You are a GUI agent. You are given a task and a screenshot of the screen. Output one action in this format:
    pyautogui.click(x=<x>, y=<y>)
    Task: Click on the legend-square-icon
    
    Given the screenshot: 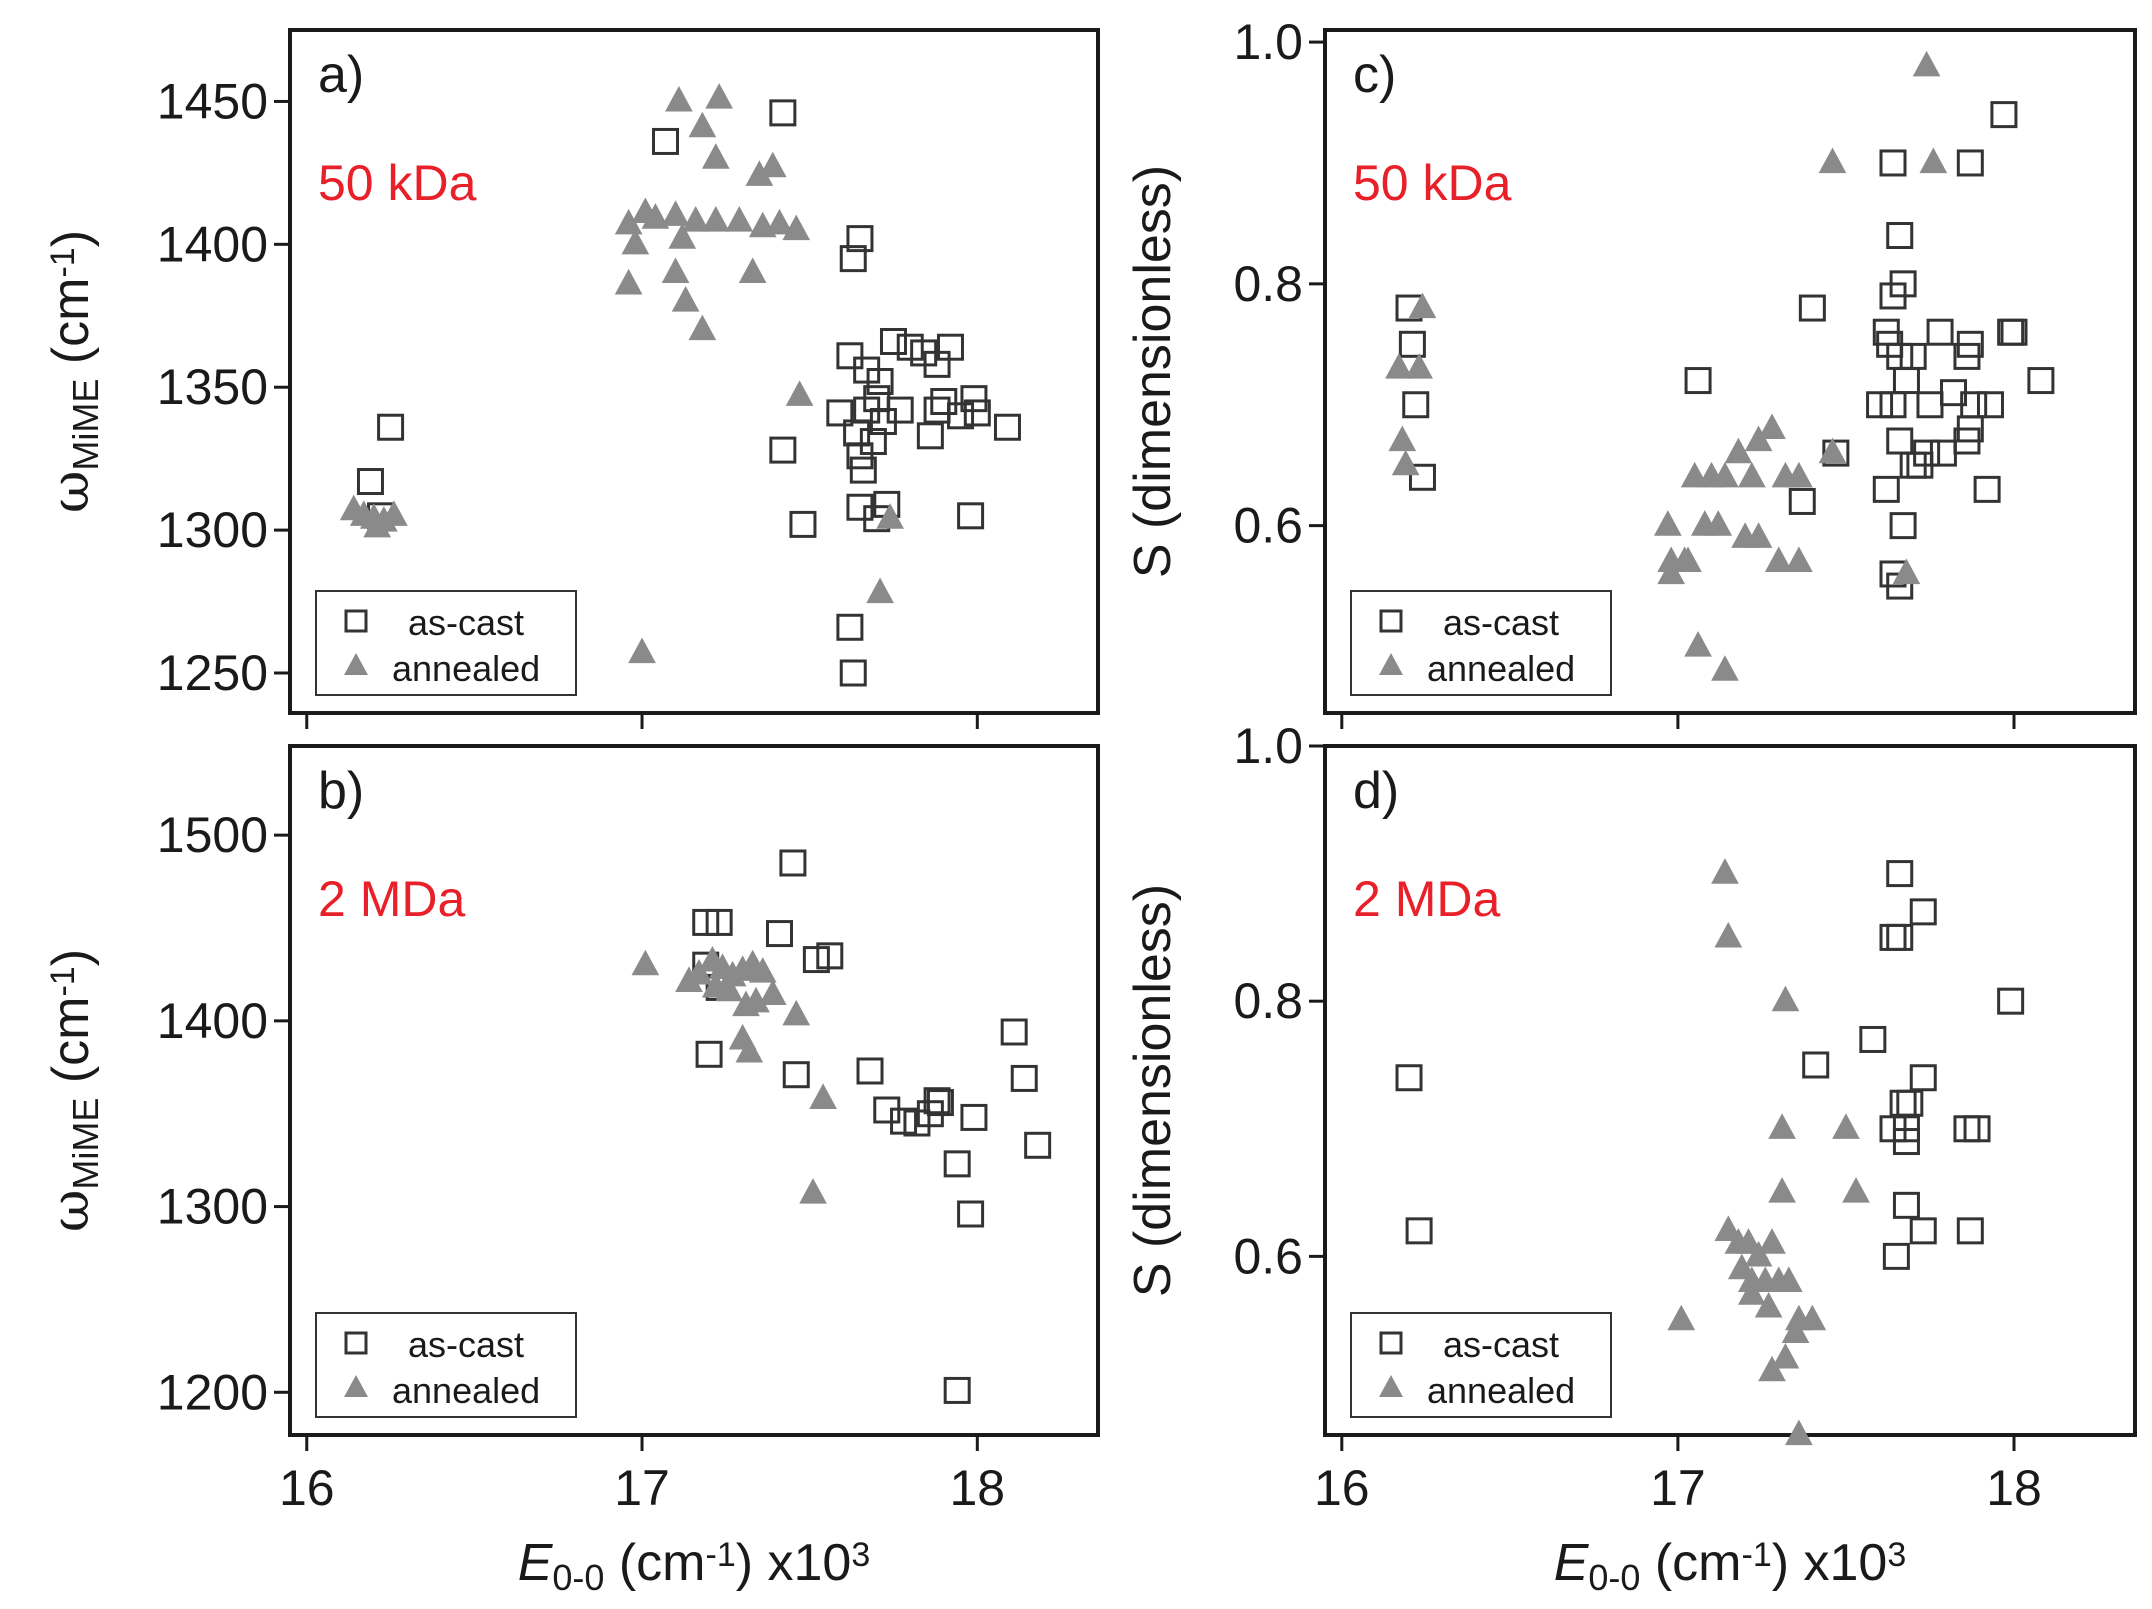 What is the action you would take?
    pyautogui.click(x=1391, y=621)
    